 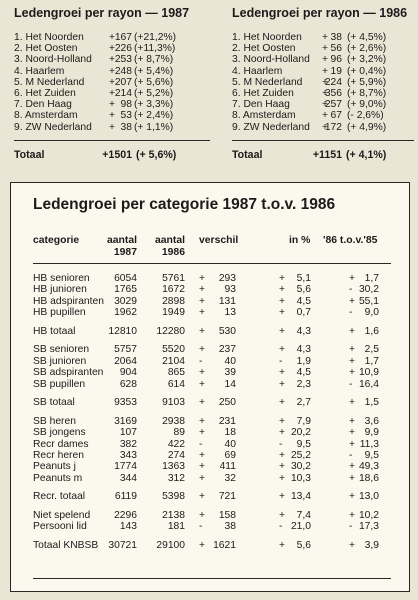 What do you see at coordinates (227, 515) in the screenshot?
I see `diff-value: 158` at bounding box center [227, 515].